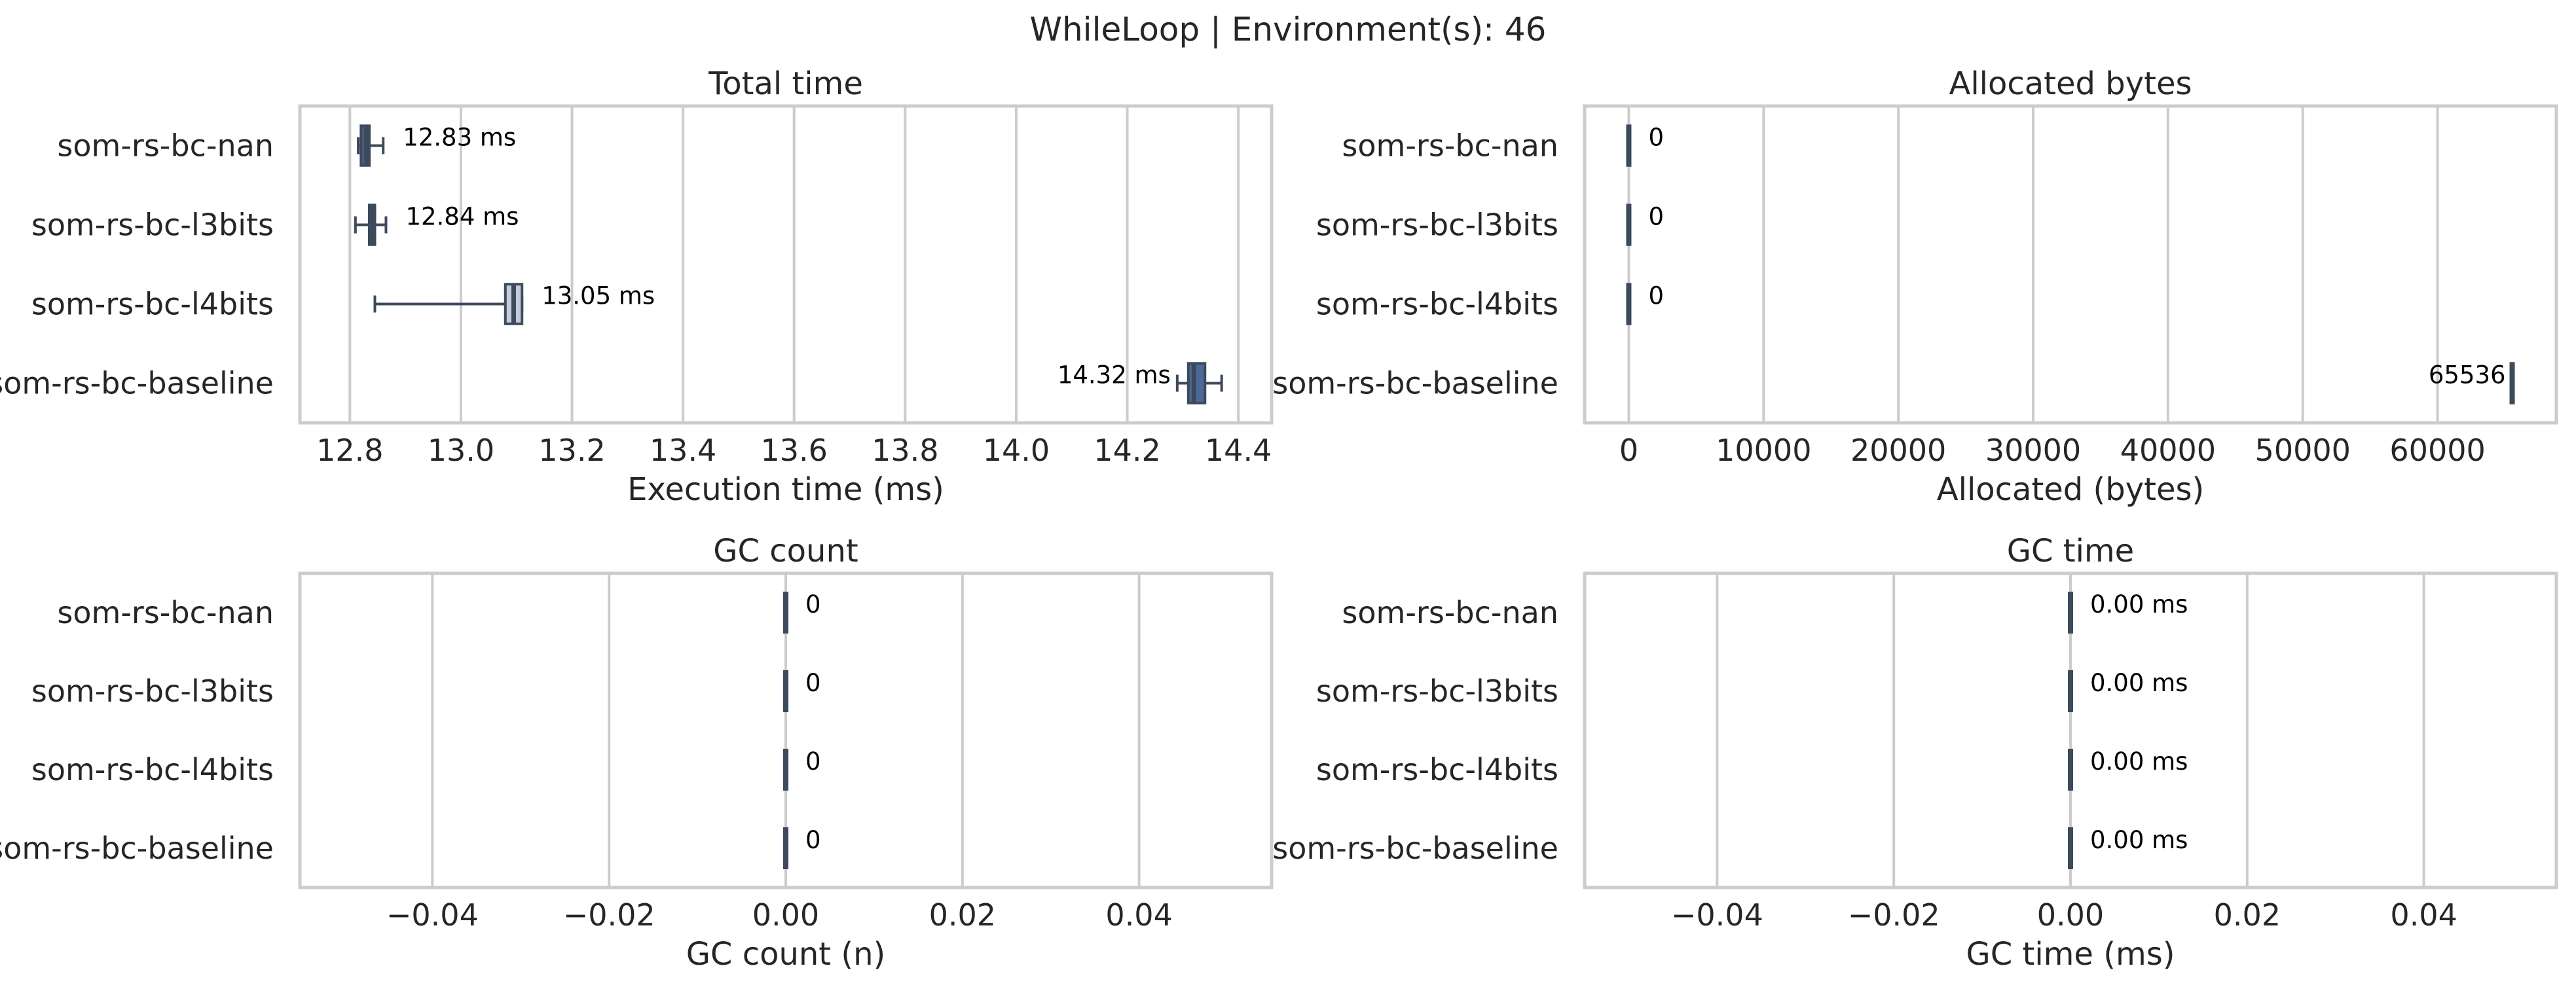 The image size is (2576, 1004). I want to click on x-tick-label: 30000, so click(2033, 451).